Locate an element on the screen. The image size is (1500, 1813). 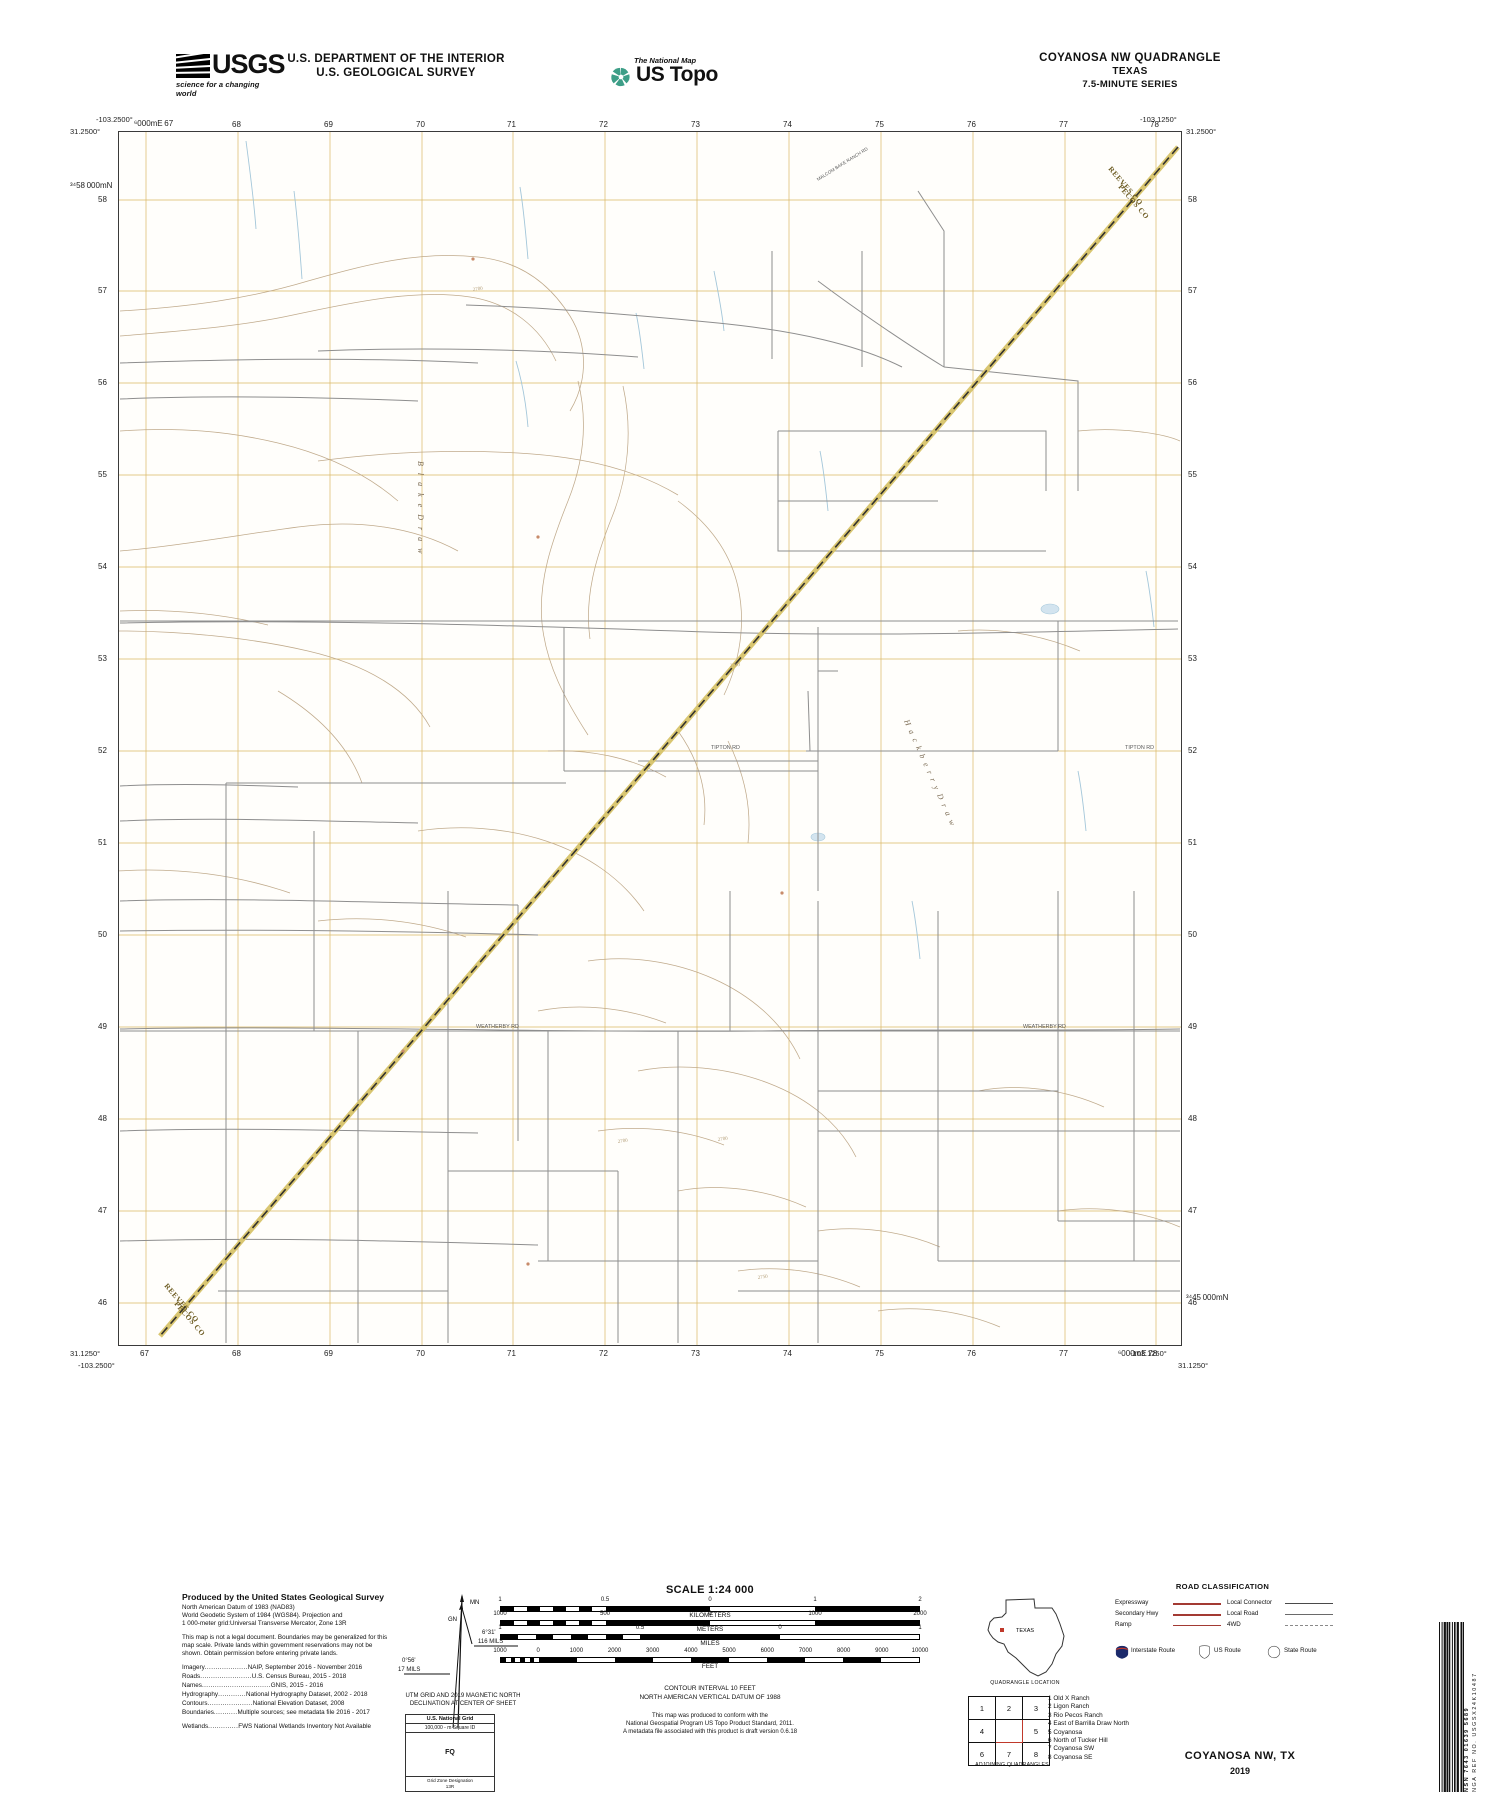
kilometers-segment is located at coordinates (586, 1609).